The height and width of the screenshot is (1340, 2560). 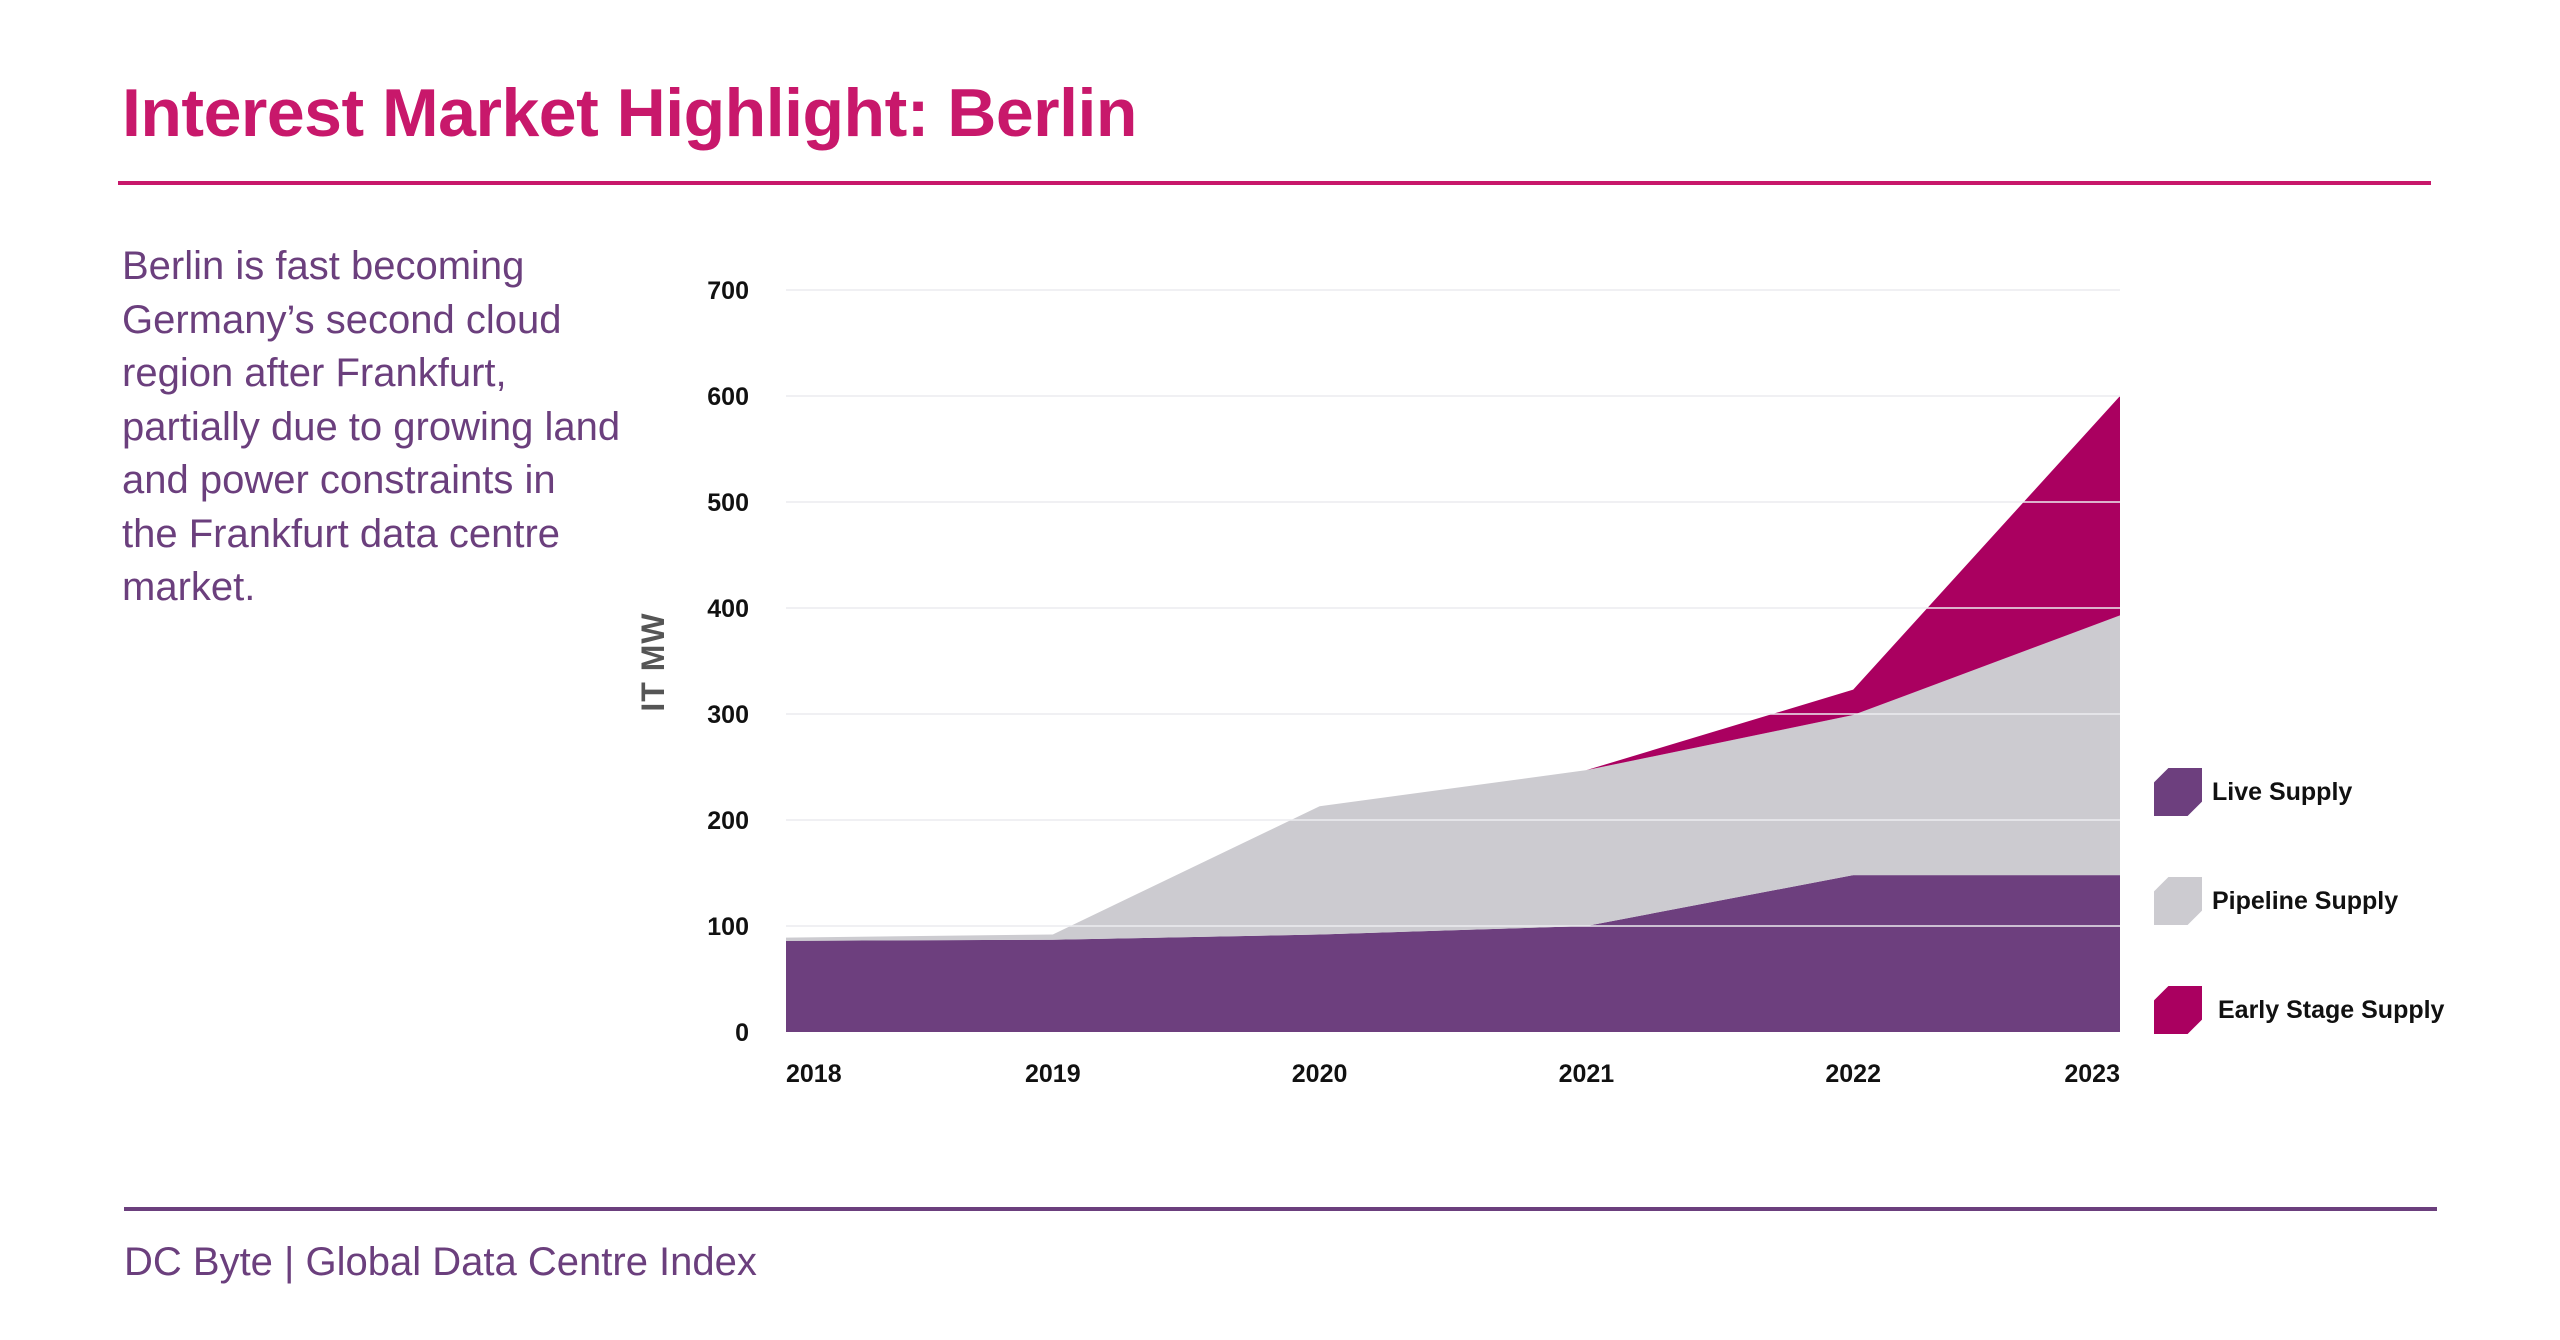 I want to click on y-axis-ticks: 0 100 200 300 400 500 600 700, so click(x=728, y=662).